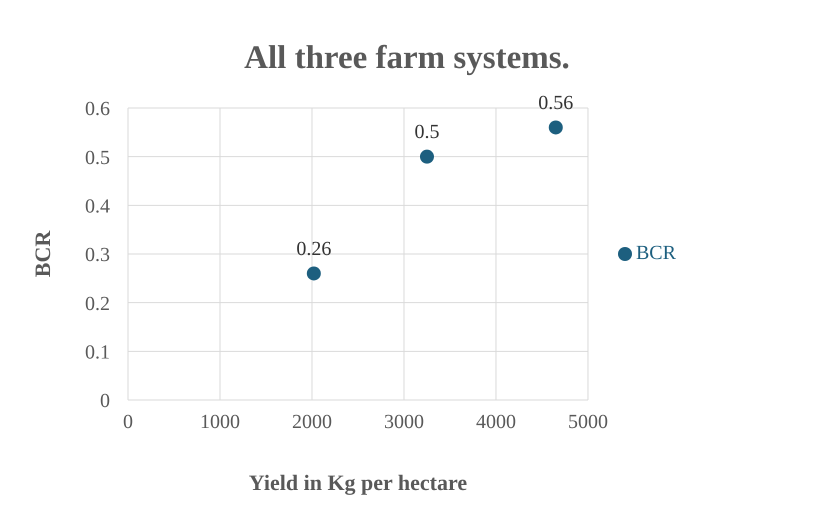 The height and width of the screenshot is (506, 833). What do you see at coordinates (656, 253) in the screenshot?
I see `legend-label: BCR` at bounding box center [656, 253].